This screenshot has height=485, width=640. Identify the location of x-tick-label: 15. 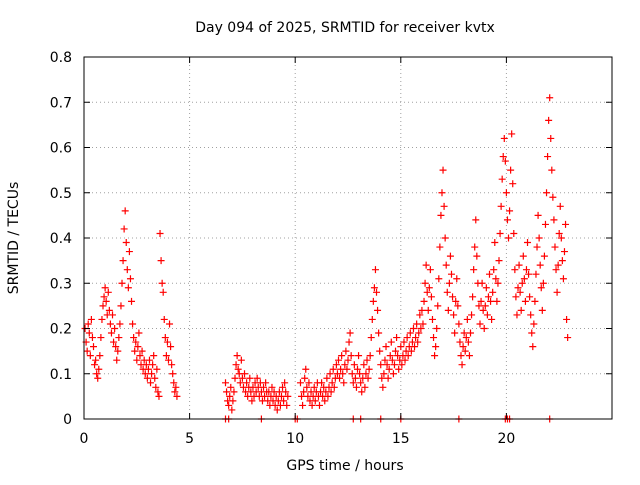
(401, 439).